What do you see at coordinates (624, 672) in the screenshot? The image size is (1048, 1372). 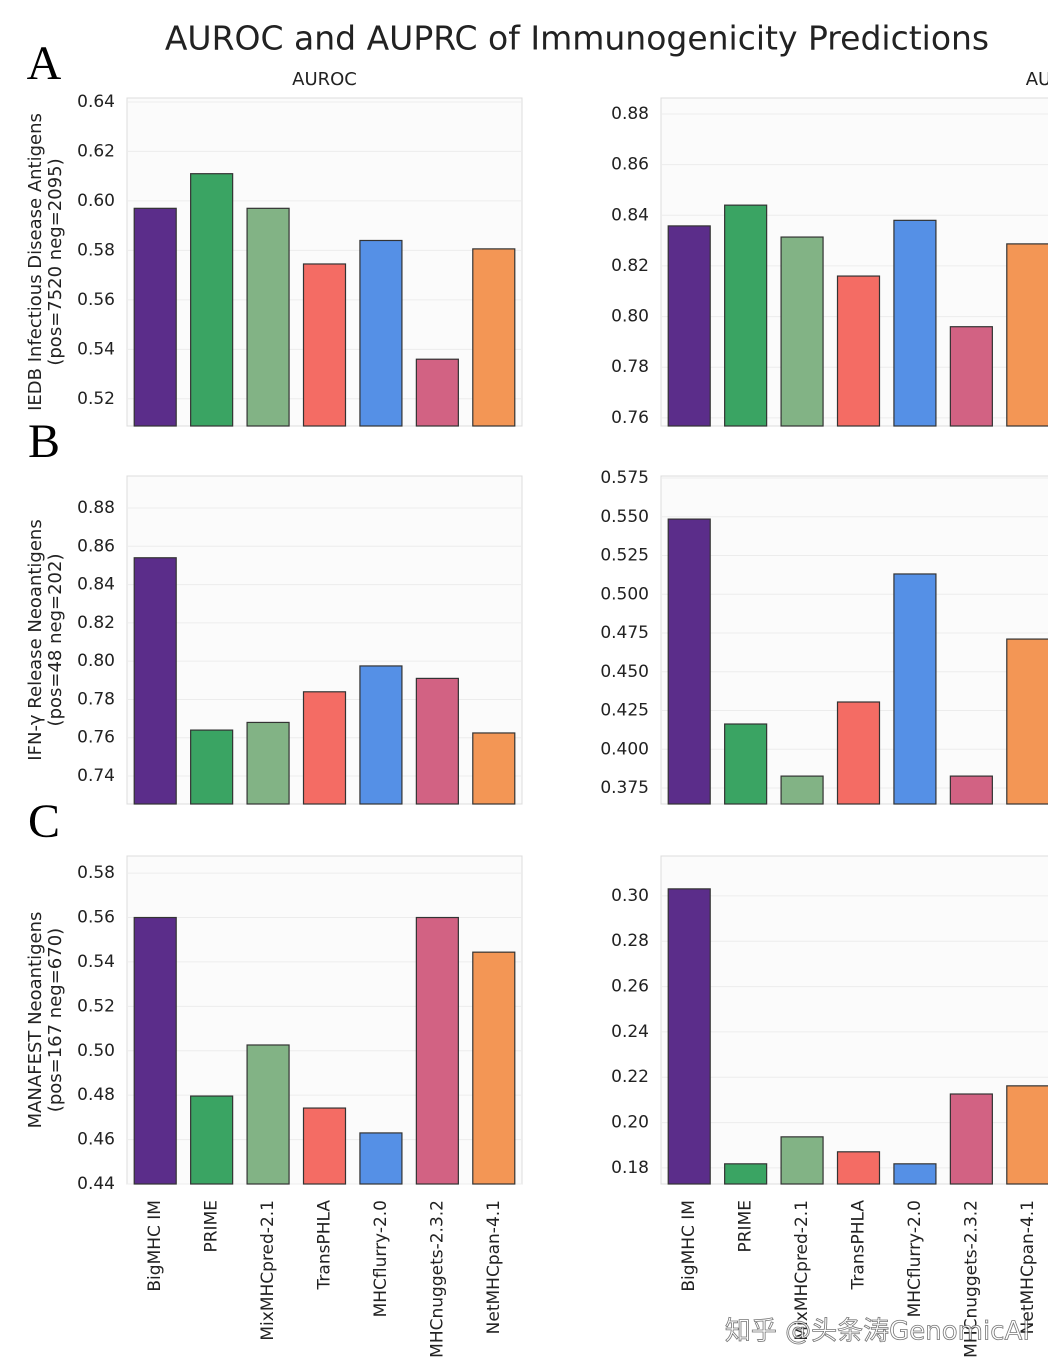 I see `y-tick-label: 0.450` at bounding box center [624, 672].